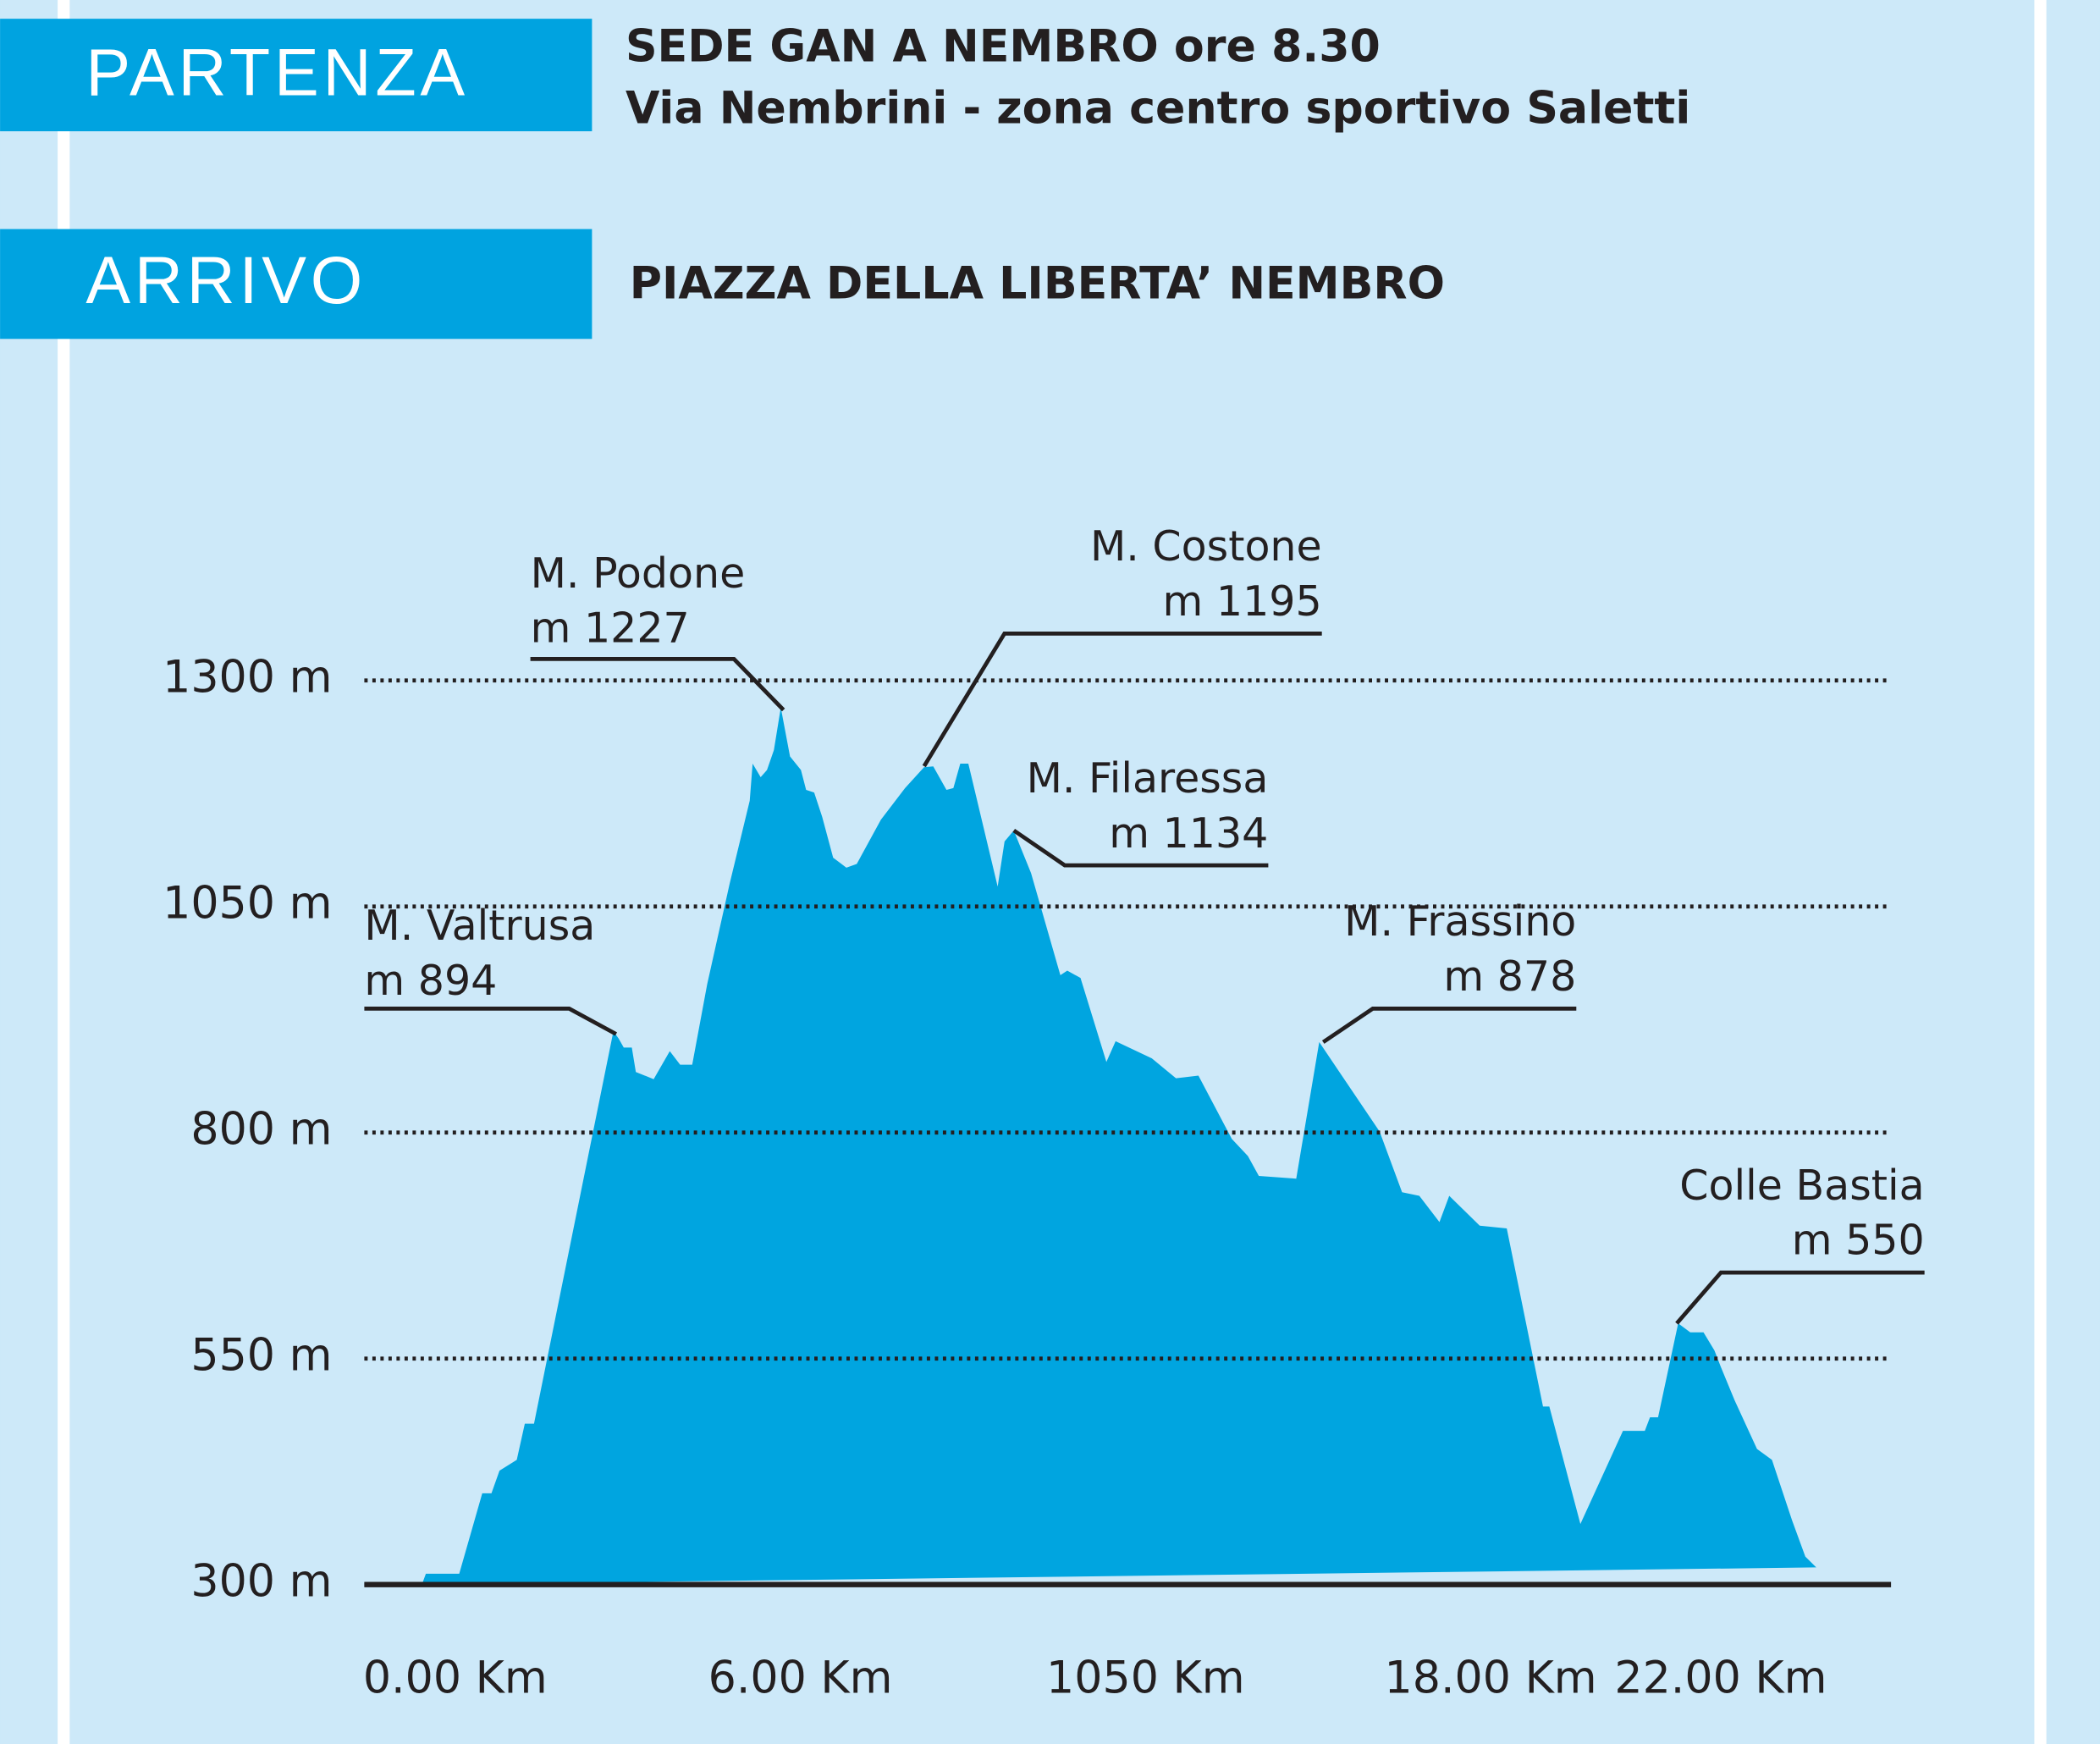 This screenshot has width=2100, height=1744. I want to click on y-tick-label: 300 m, so click(261, 1583).